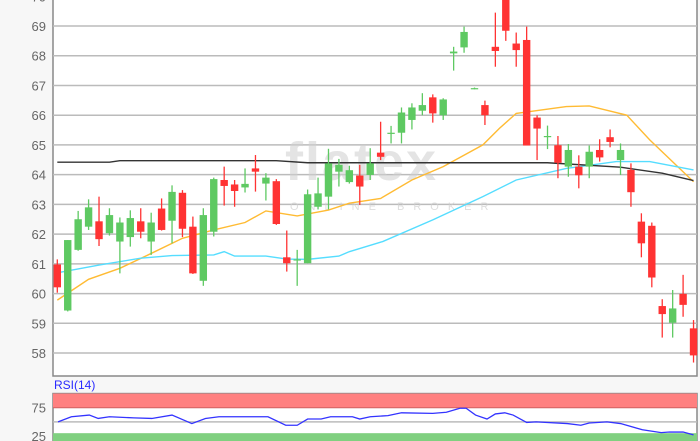  I want to click on y-tick-label: 63, so click(39, 204).